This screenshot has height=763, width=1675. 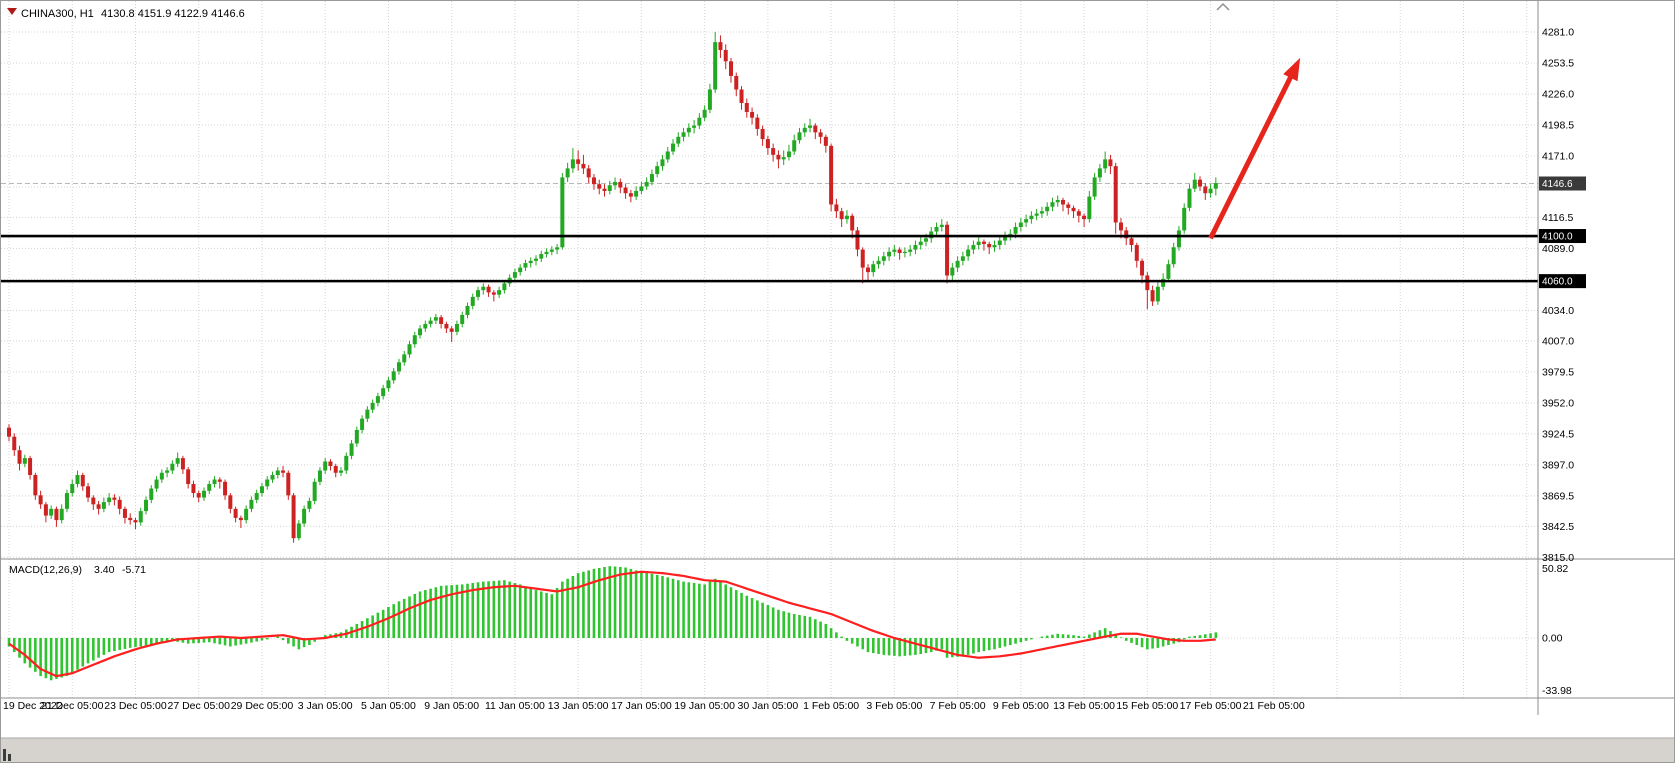 What do you see at coordinates (1252, 155) in the screenshot?
I see `trend-arrow-shaft` at bounding box center [1252, 155].